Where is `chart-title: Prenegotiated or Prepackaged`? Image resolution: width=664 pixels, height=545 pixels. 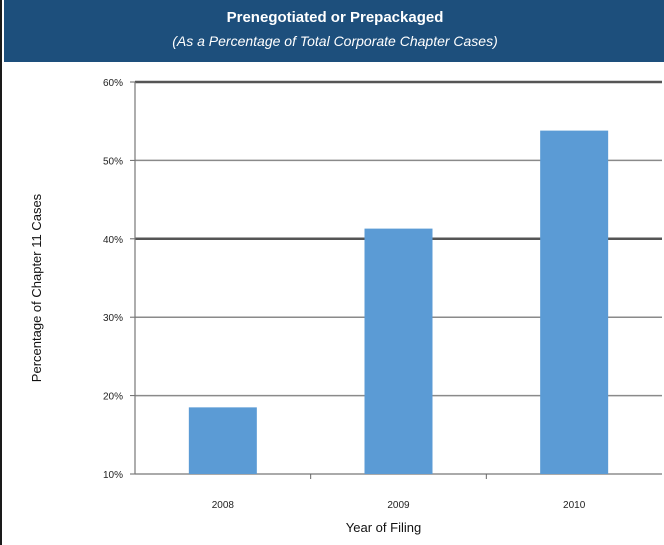 chart-title: Prenegotiated or Prepackaged is located at coordinates (335, 17).